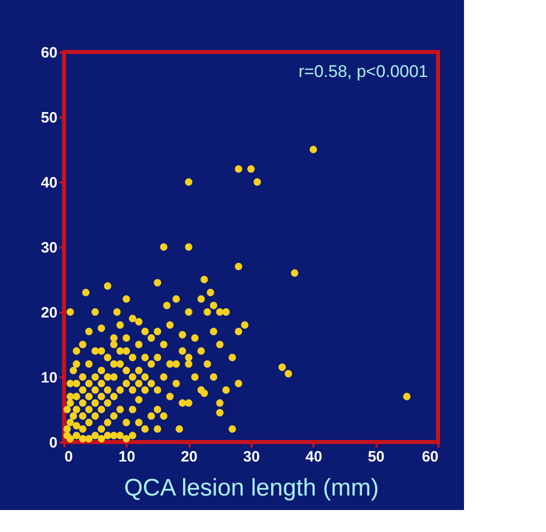  What do you see at coordinates (376, 457) in the screenshot?
I see `x-tick-label: 50` at bounding box center [376, 457].